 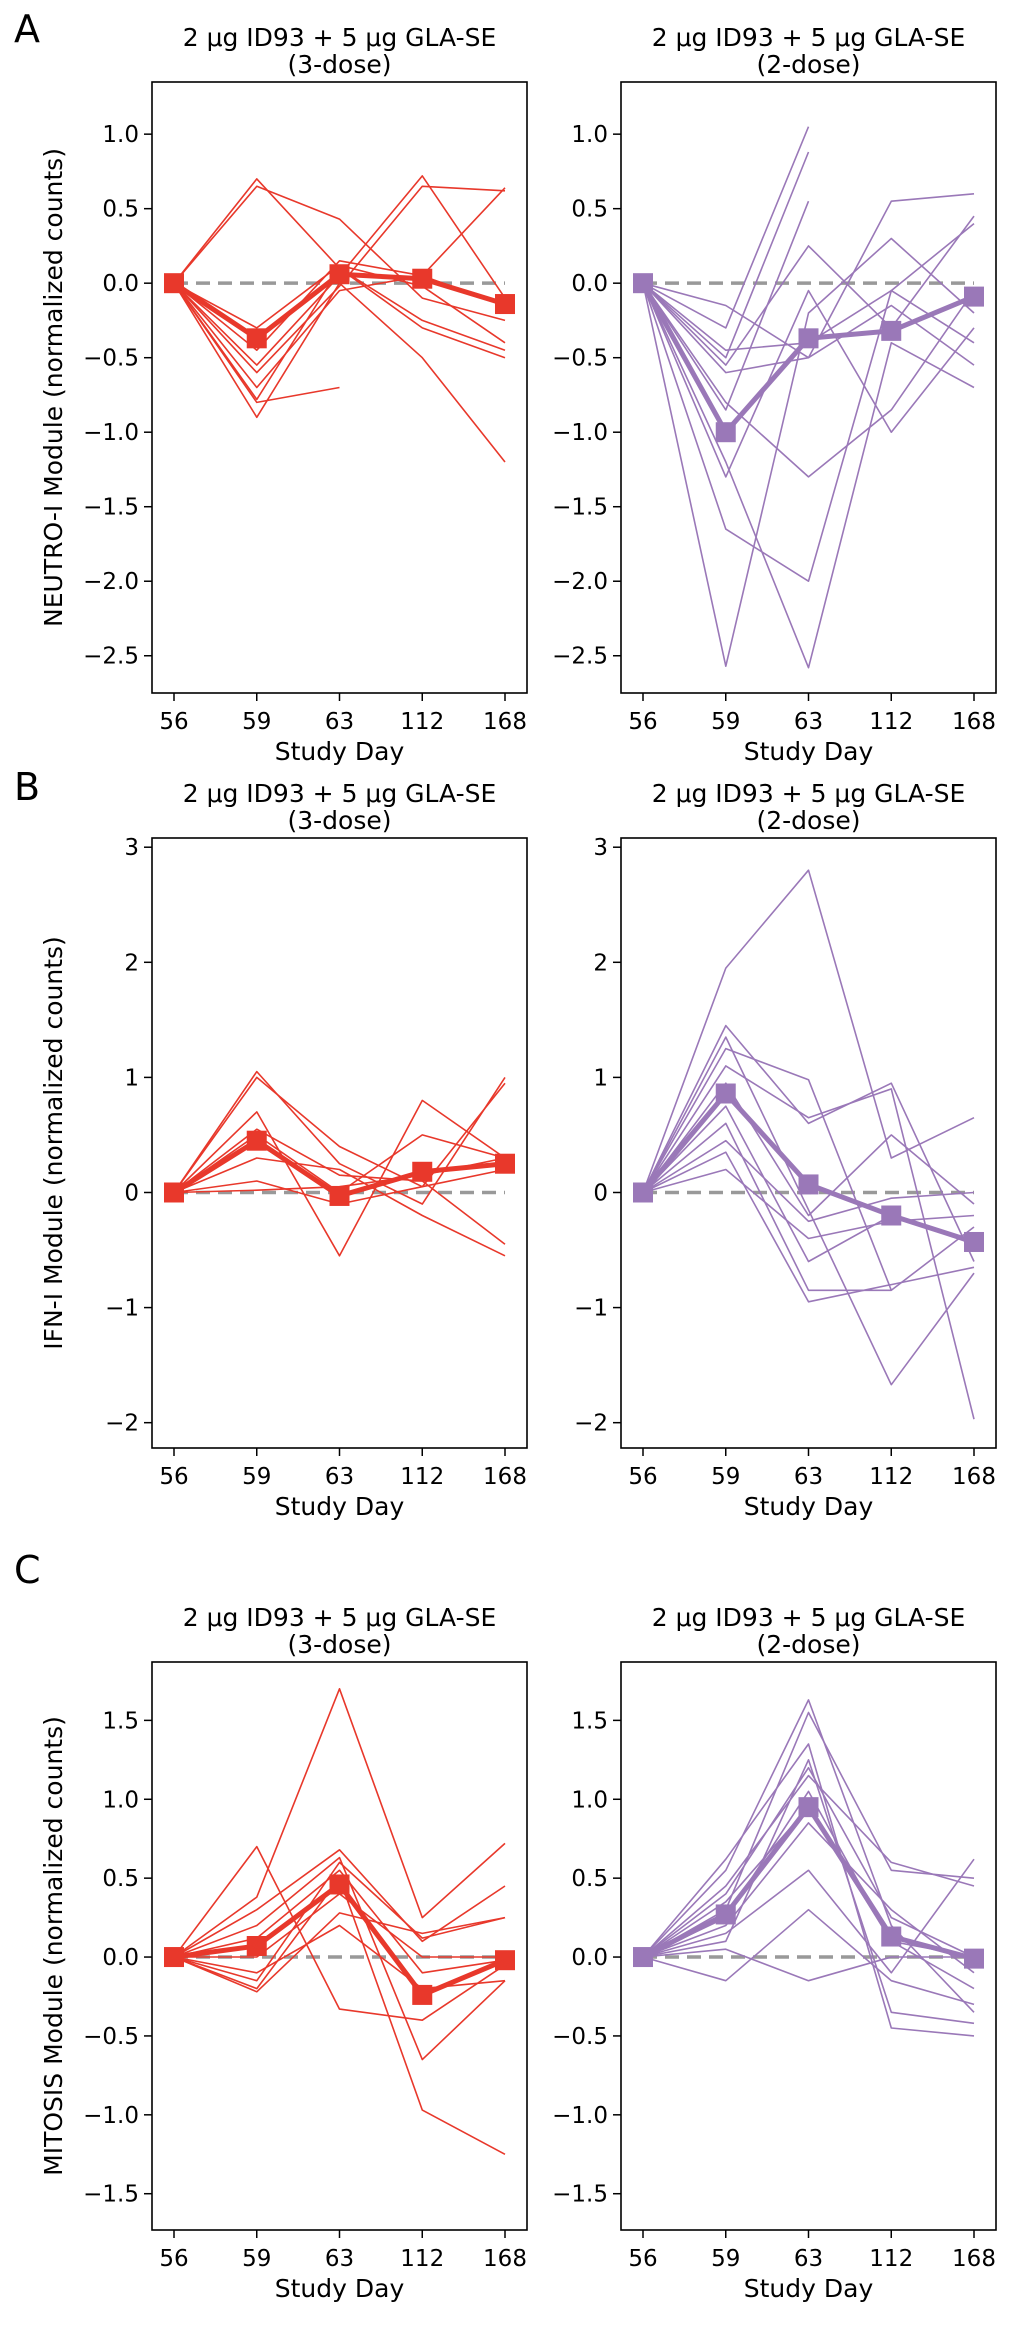 I want to click on panel-letter-b: B, so click(x=27, y=787).